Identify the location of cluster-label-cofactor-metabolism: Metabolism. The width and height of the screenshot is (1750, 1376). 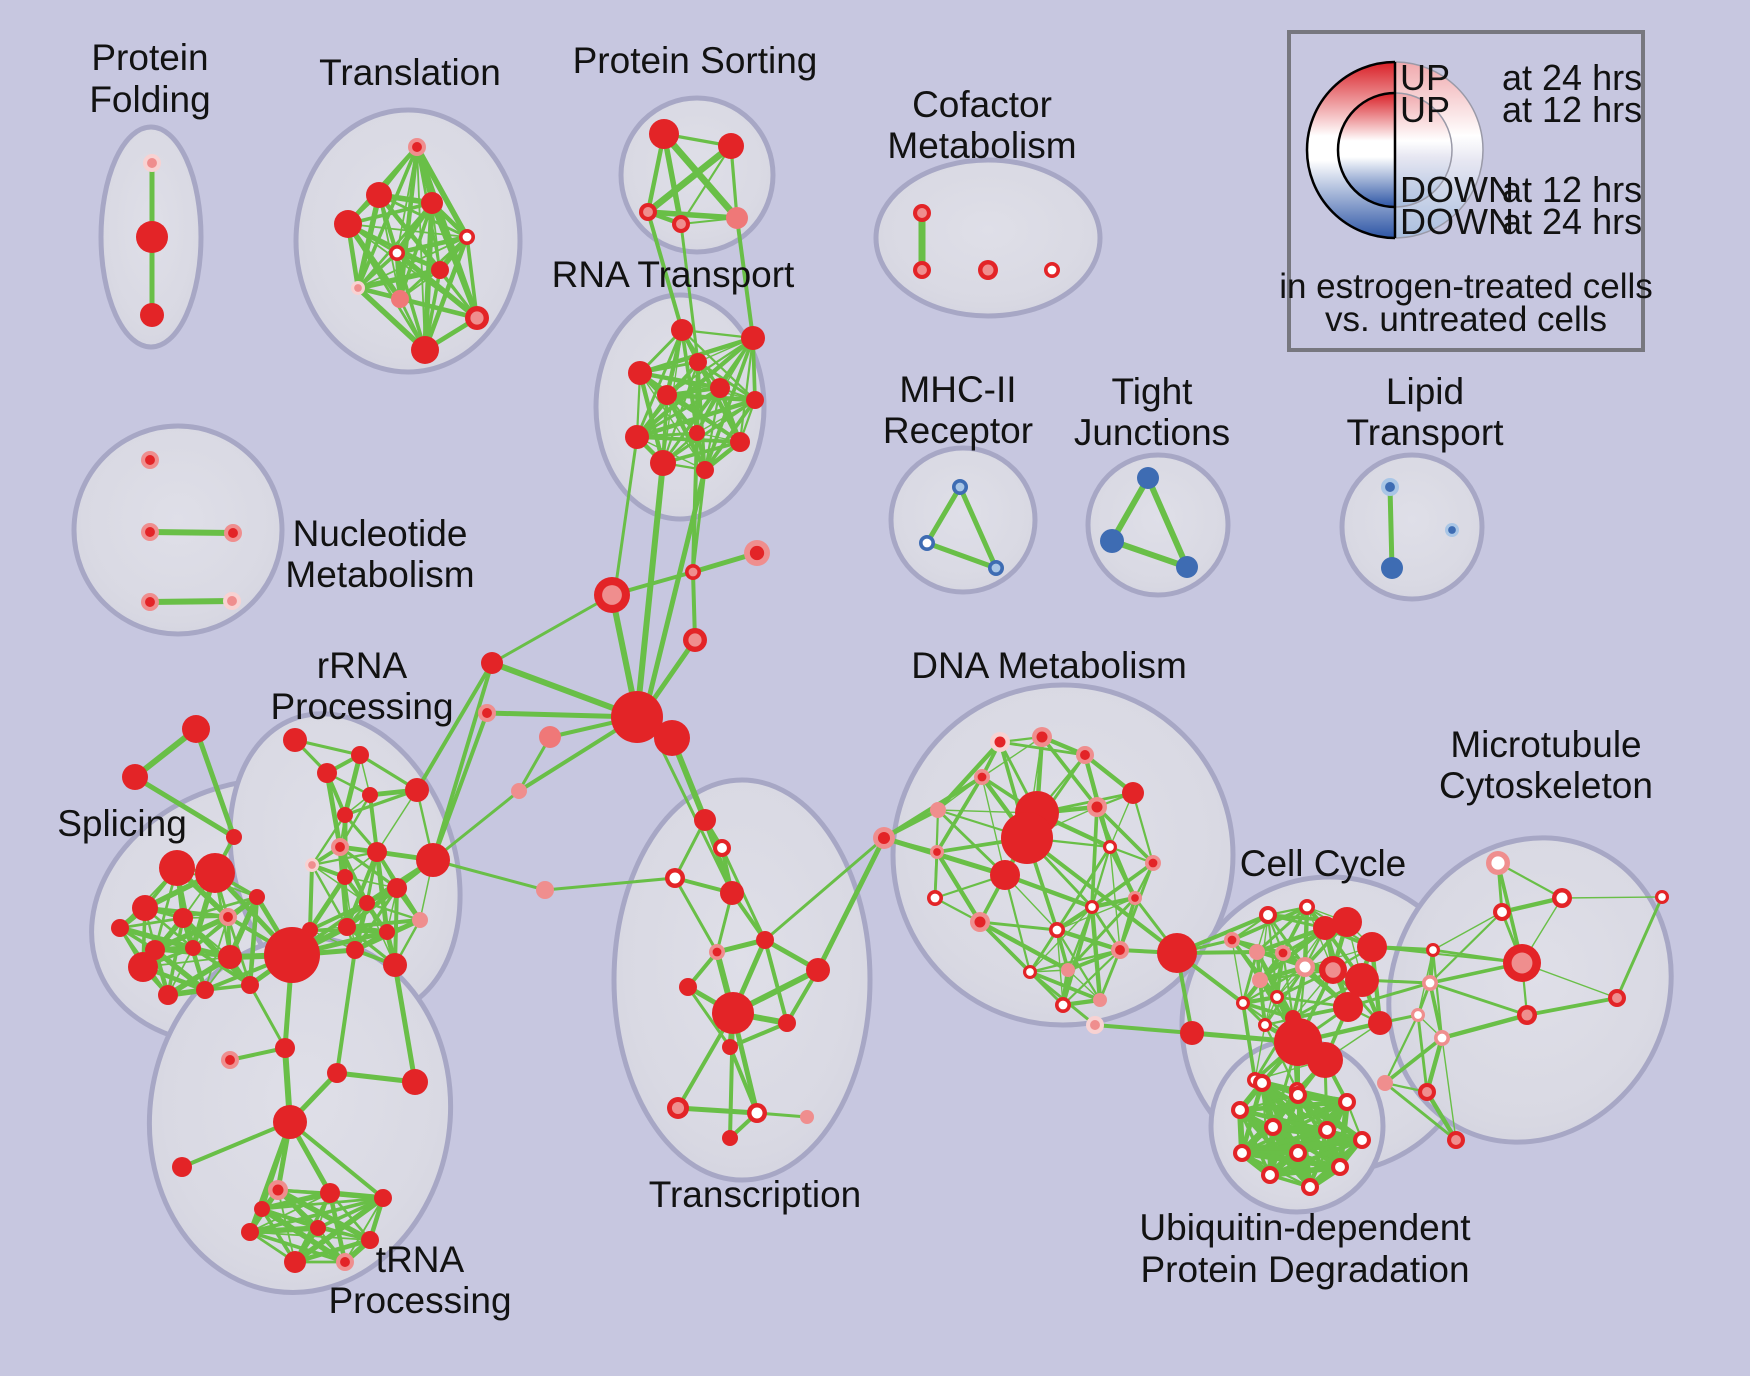
(981, 145).